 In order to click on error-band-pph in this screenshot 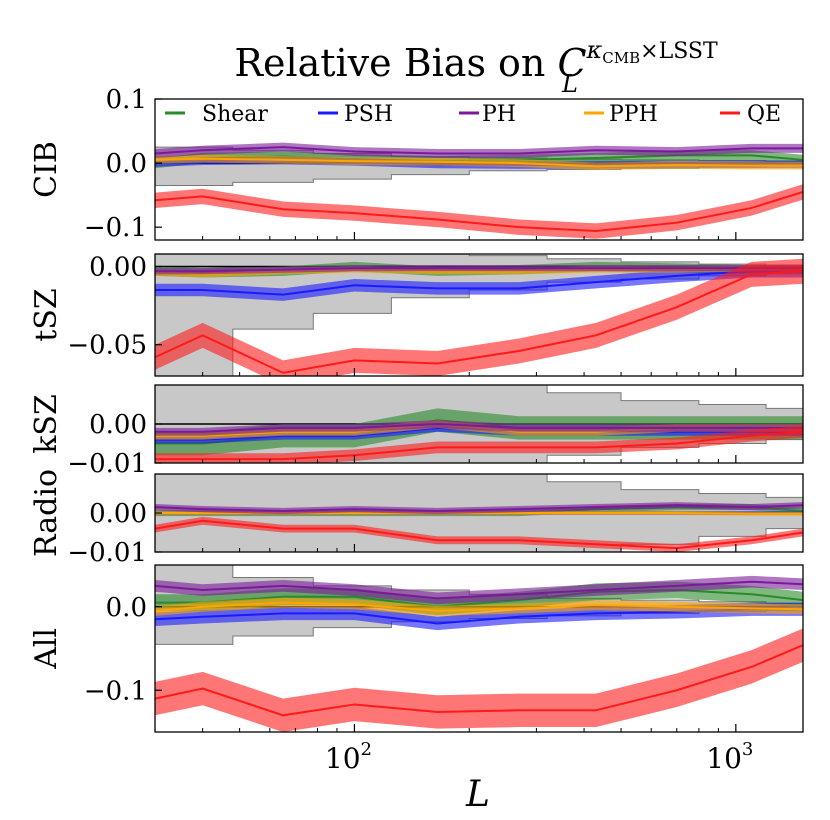, I will do `click(479, 606)`.